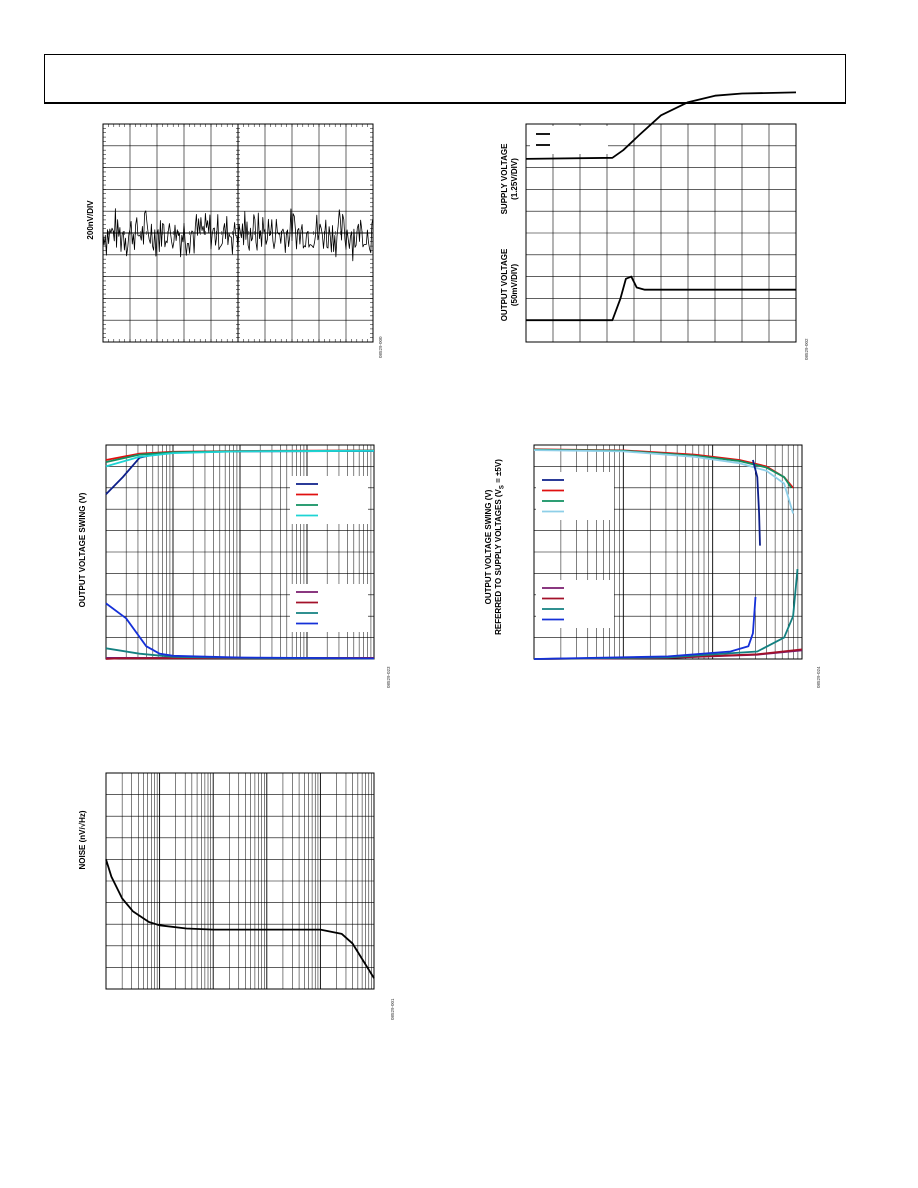  Describe the element at coordinates (445, 79) in the screenshot. I see `page-header-box` at that location.